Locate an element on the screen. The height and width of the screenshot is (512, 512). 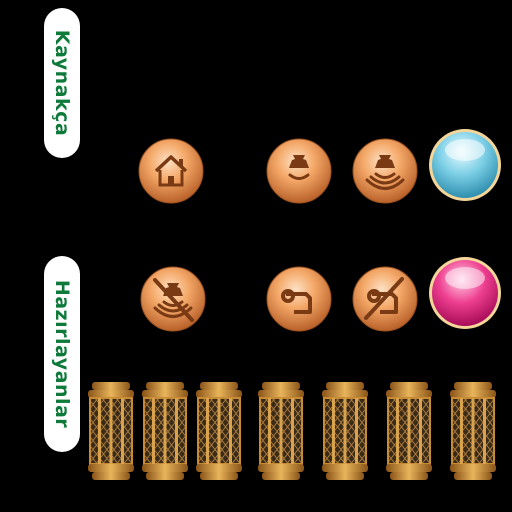
bell-mute-icon is located at coordinates (173, 299).